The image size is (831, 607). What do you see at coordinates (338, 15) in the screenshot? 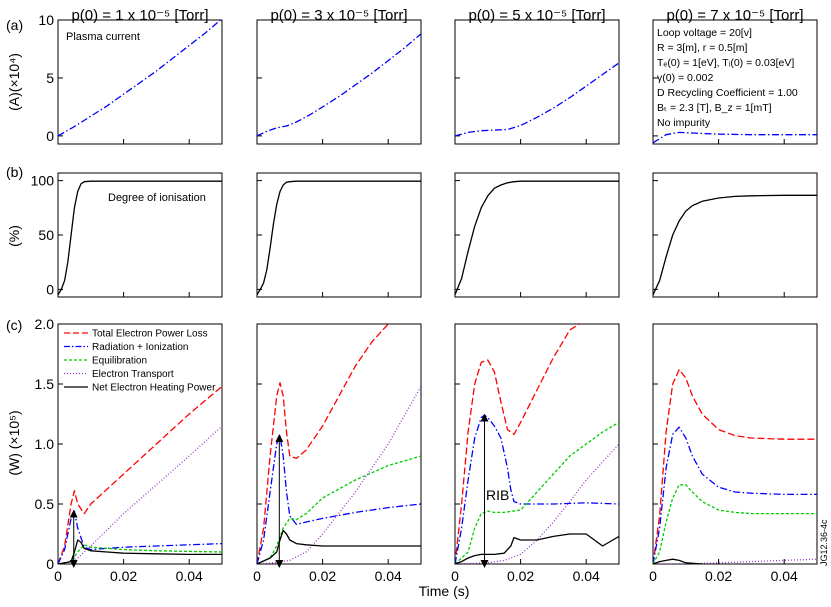
I see `column-title-2: p(0) = 3 x 10⁻⁵ [Torr]` at bounding box center [338, 15].